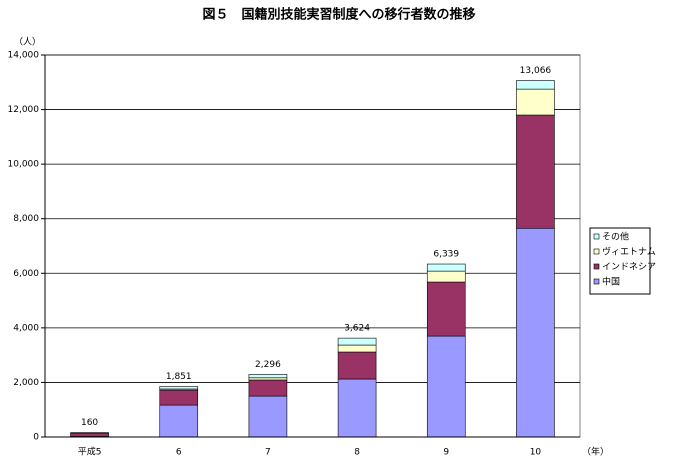 Image resolution: width=678 pixels, height=465 pixels. What do you see at coordinates (536, 71) in the screenshot?
I see `total-label: 13,066` at bounding box center [536, 71].